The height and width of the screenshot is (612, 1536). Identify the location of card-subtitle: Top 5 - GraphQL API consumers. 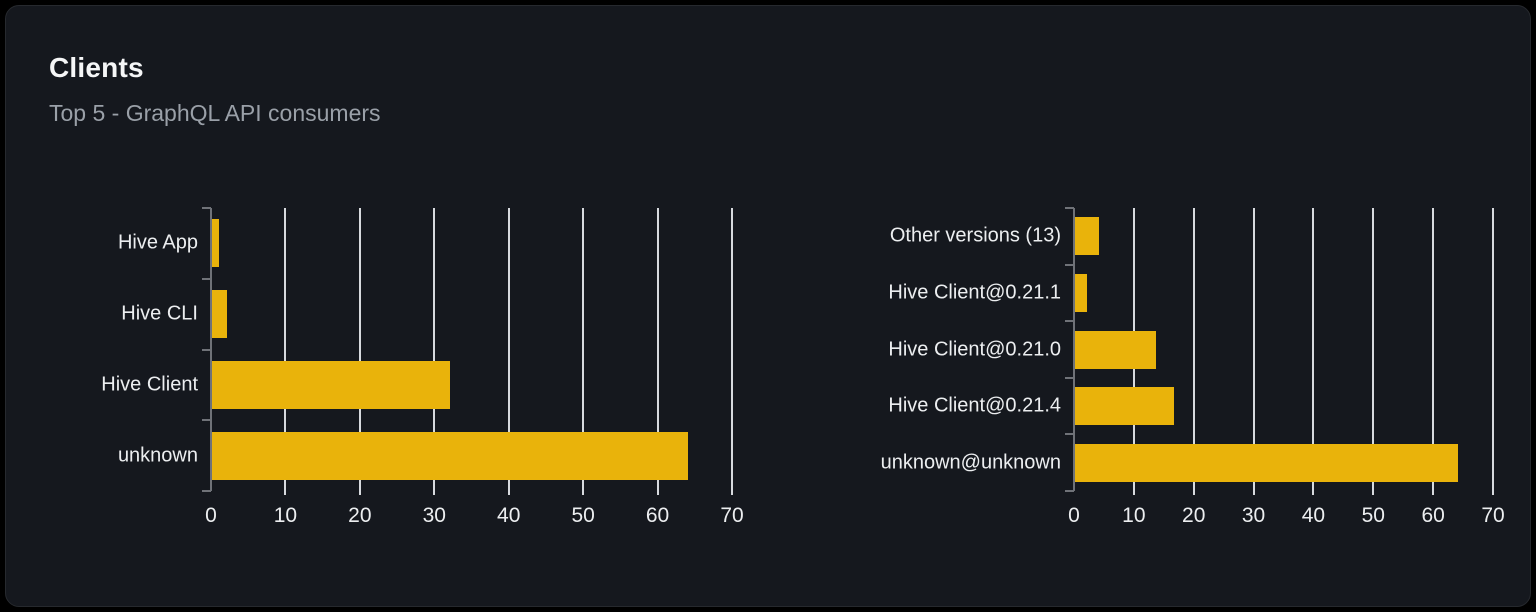
(215, 113).